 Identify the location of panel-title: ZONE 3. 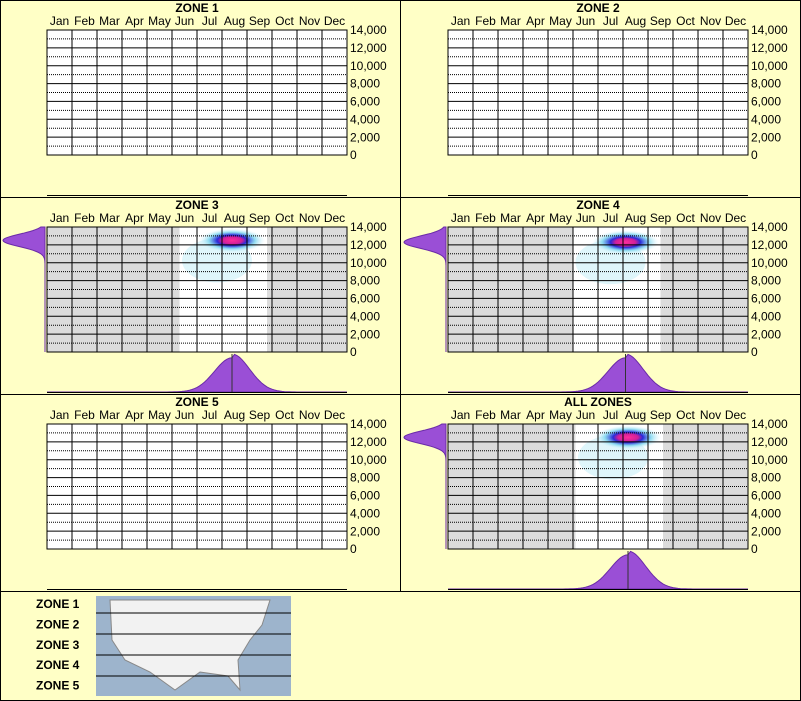
(197, 205).